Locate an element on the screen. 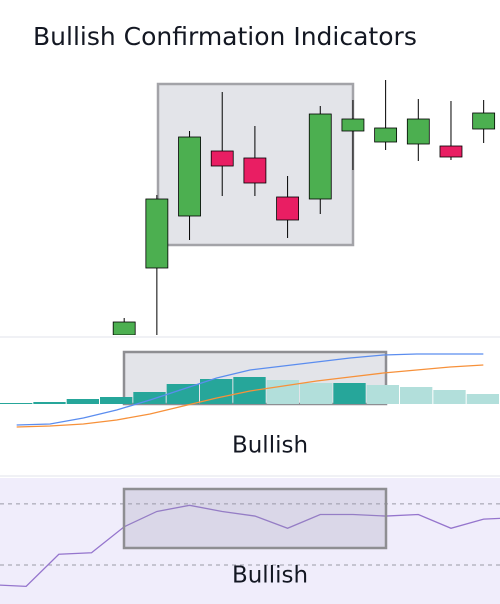 The width and height of the screenshot is (500, 604). macd-panel is located at coordinates (249, 390).